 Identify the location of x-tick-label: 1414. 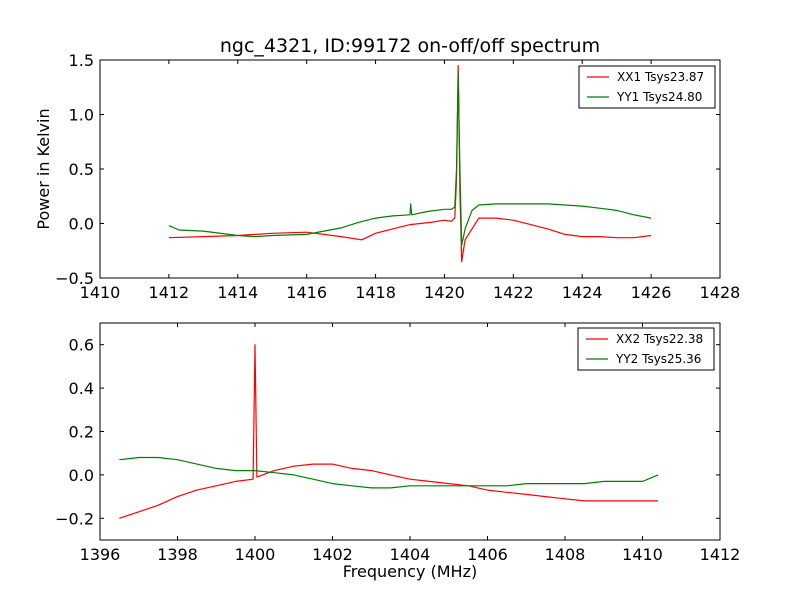
(237, 292).